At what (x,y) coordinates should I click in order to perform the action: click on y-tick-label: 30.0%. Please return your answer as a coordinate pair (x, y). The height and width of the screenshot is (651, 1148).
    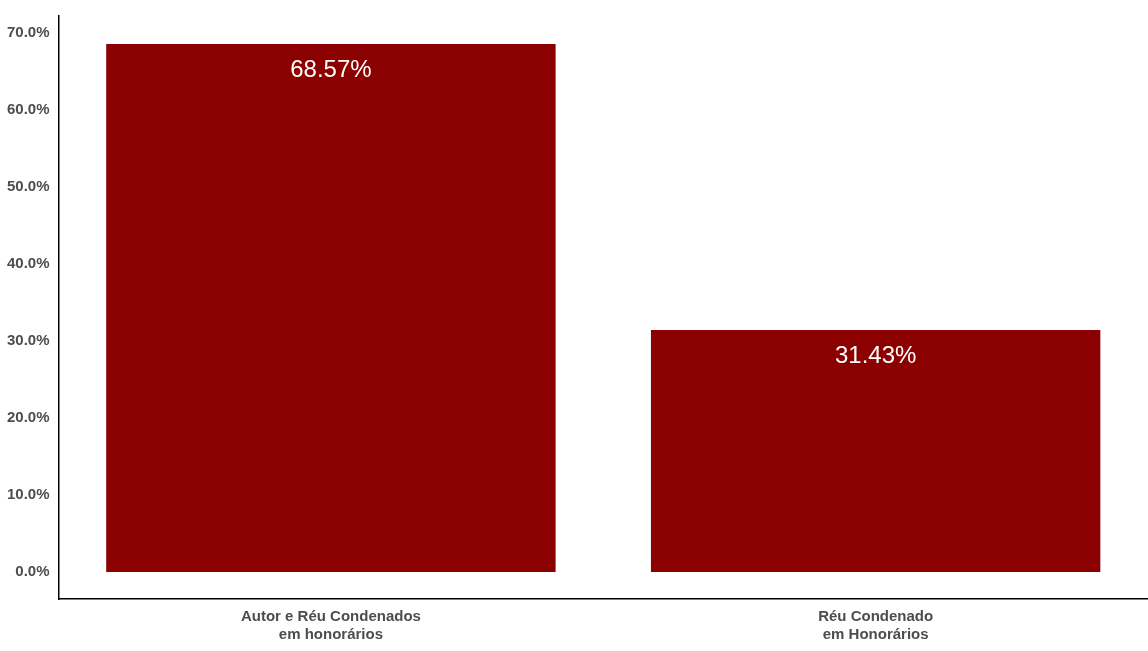
    Looking at the image, I should click on (28, 340).